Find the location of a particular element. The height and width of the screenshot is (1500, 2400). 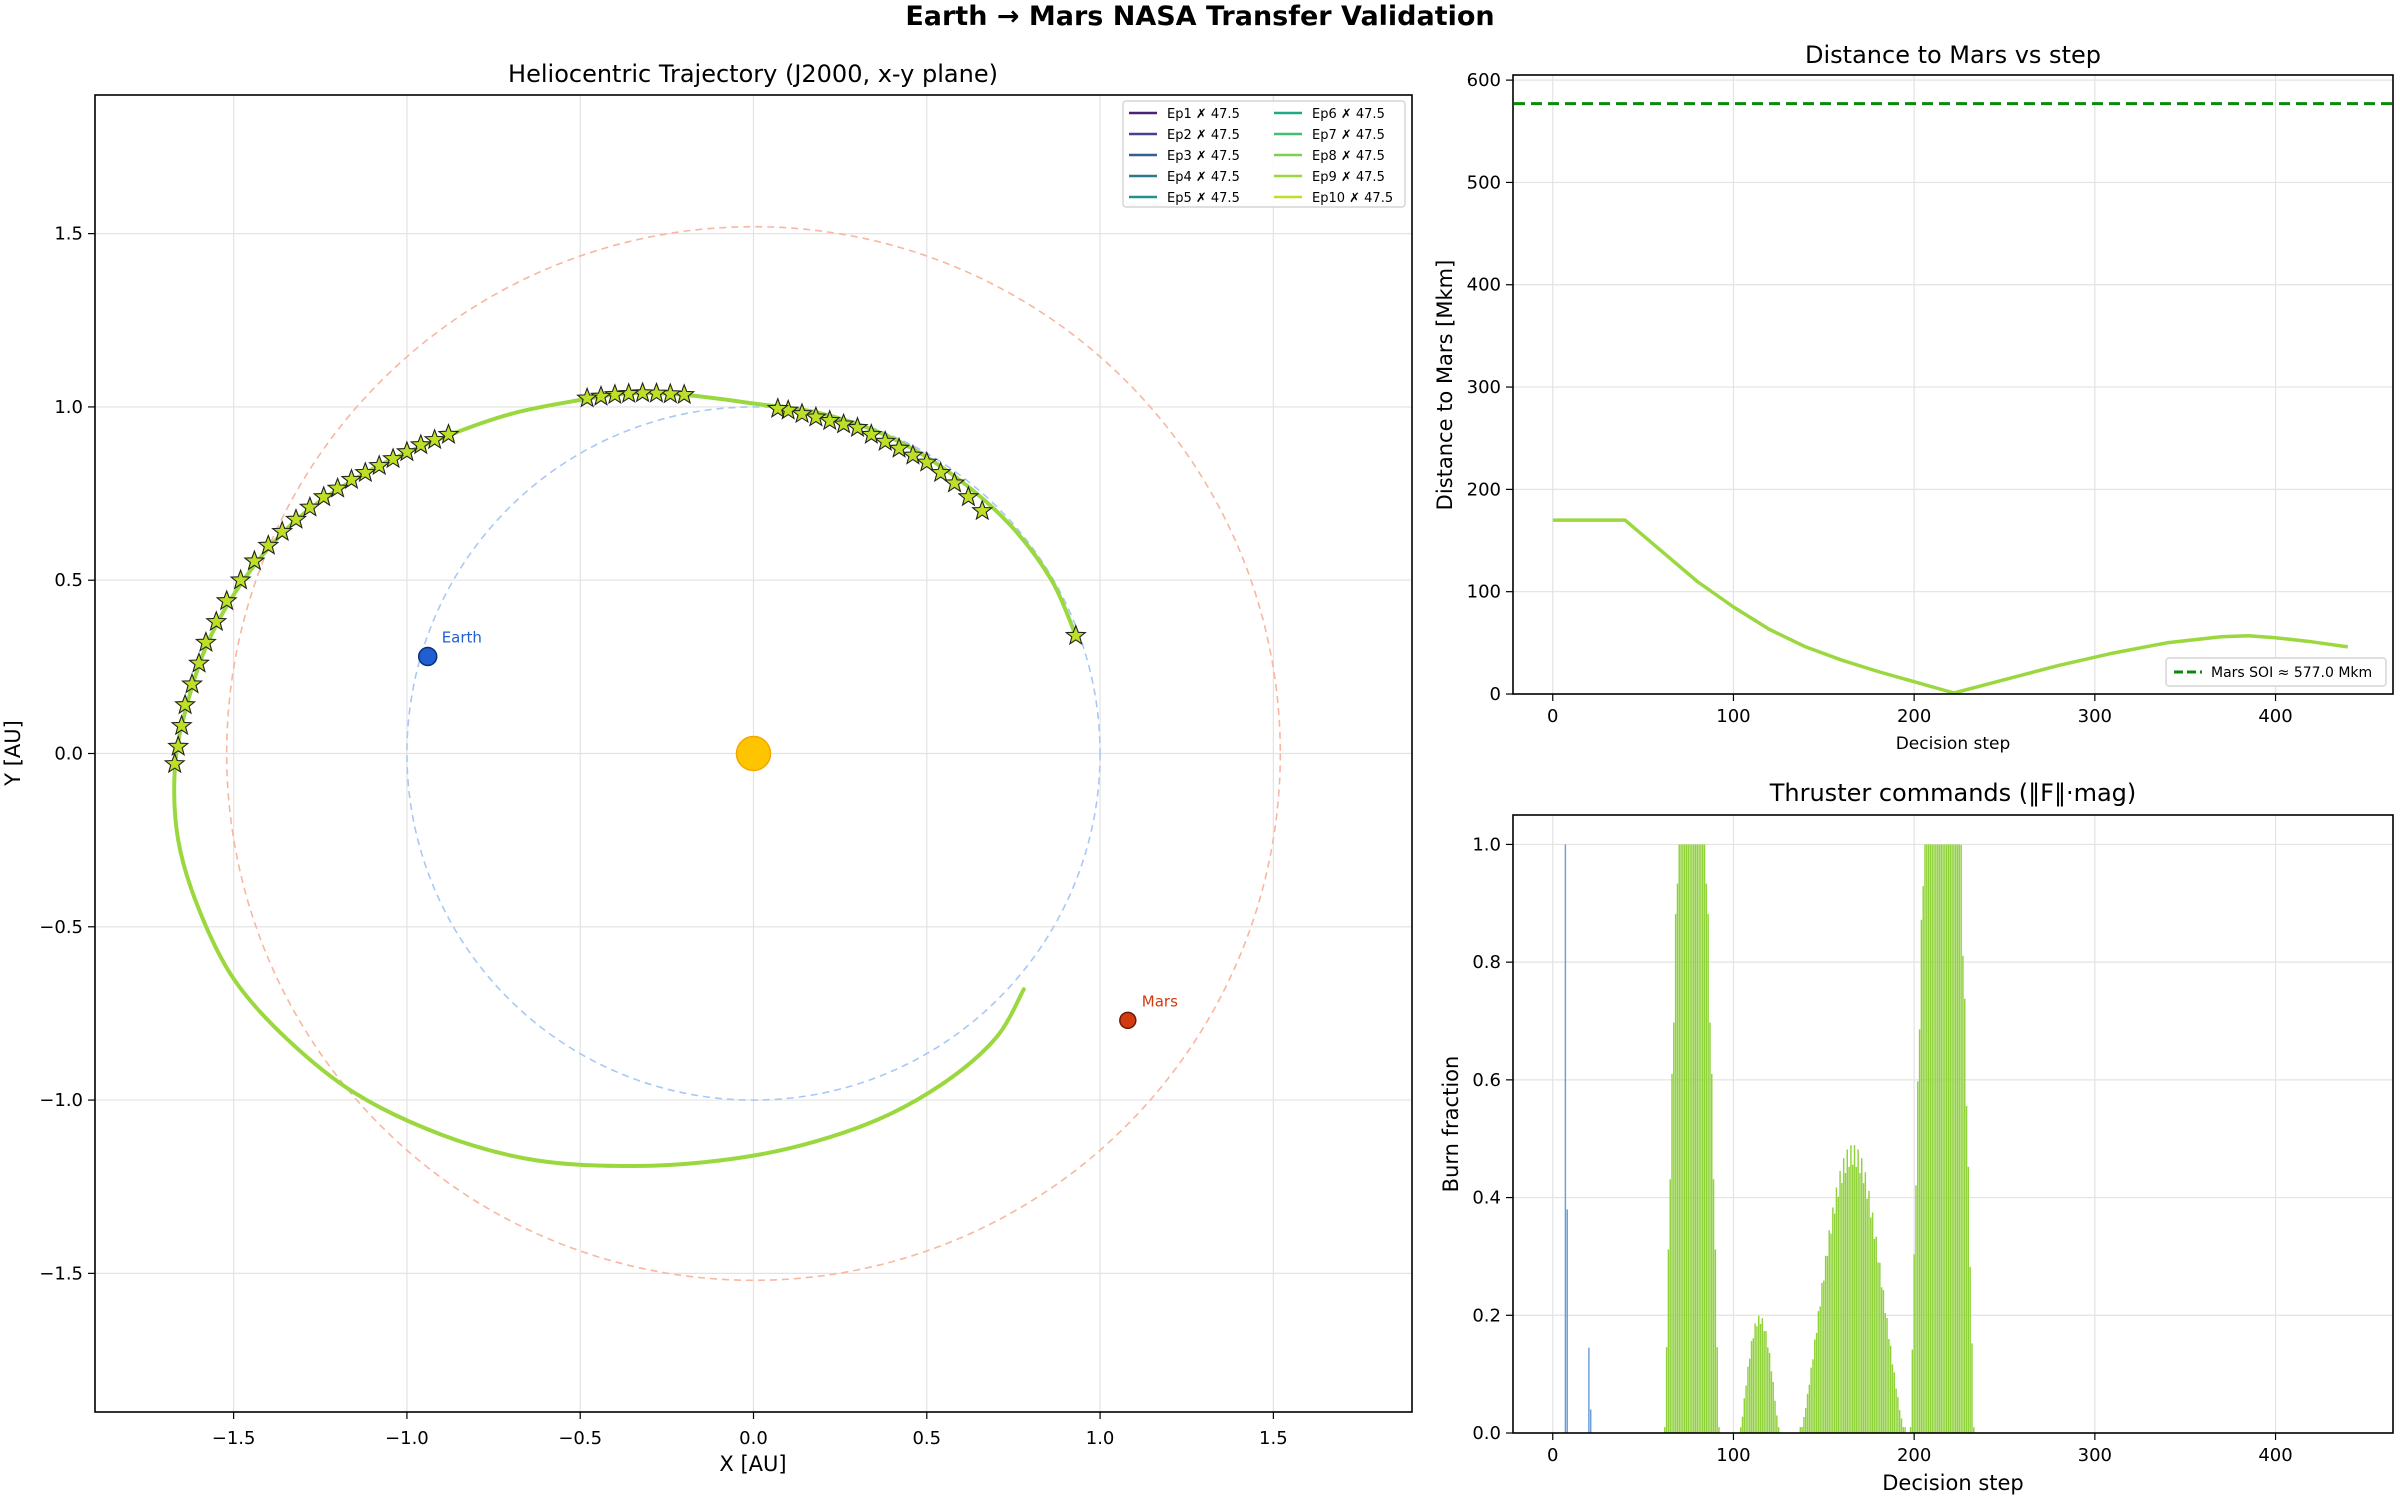

thruster-ylabel: Burn fraction is located at coordinates (1451, 1124).